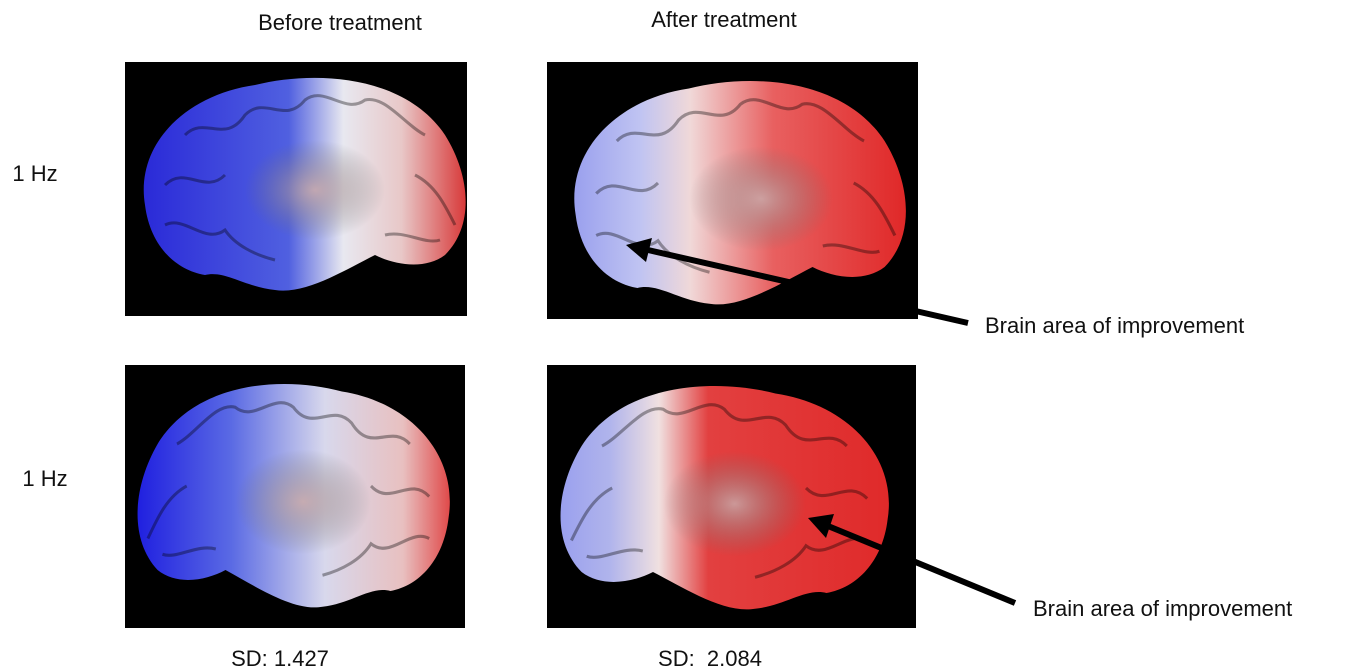  What do you see at coordinates (280, 657) in the screenshot?
I see `sd-label: SD: 1.427` at bounding box center [280, 657].